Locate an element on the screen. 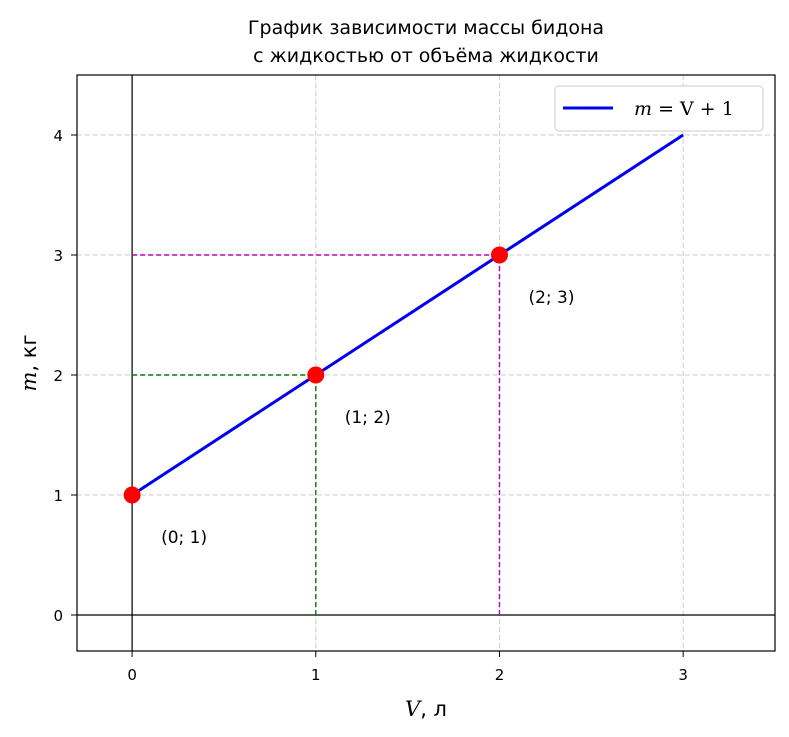  x-tick-label: 2 is located at coordinates (500, 675).